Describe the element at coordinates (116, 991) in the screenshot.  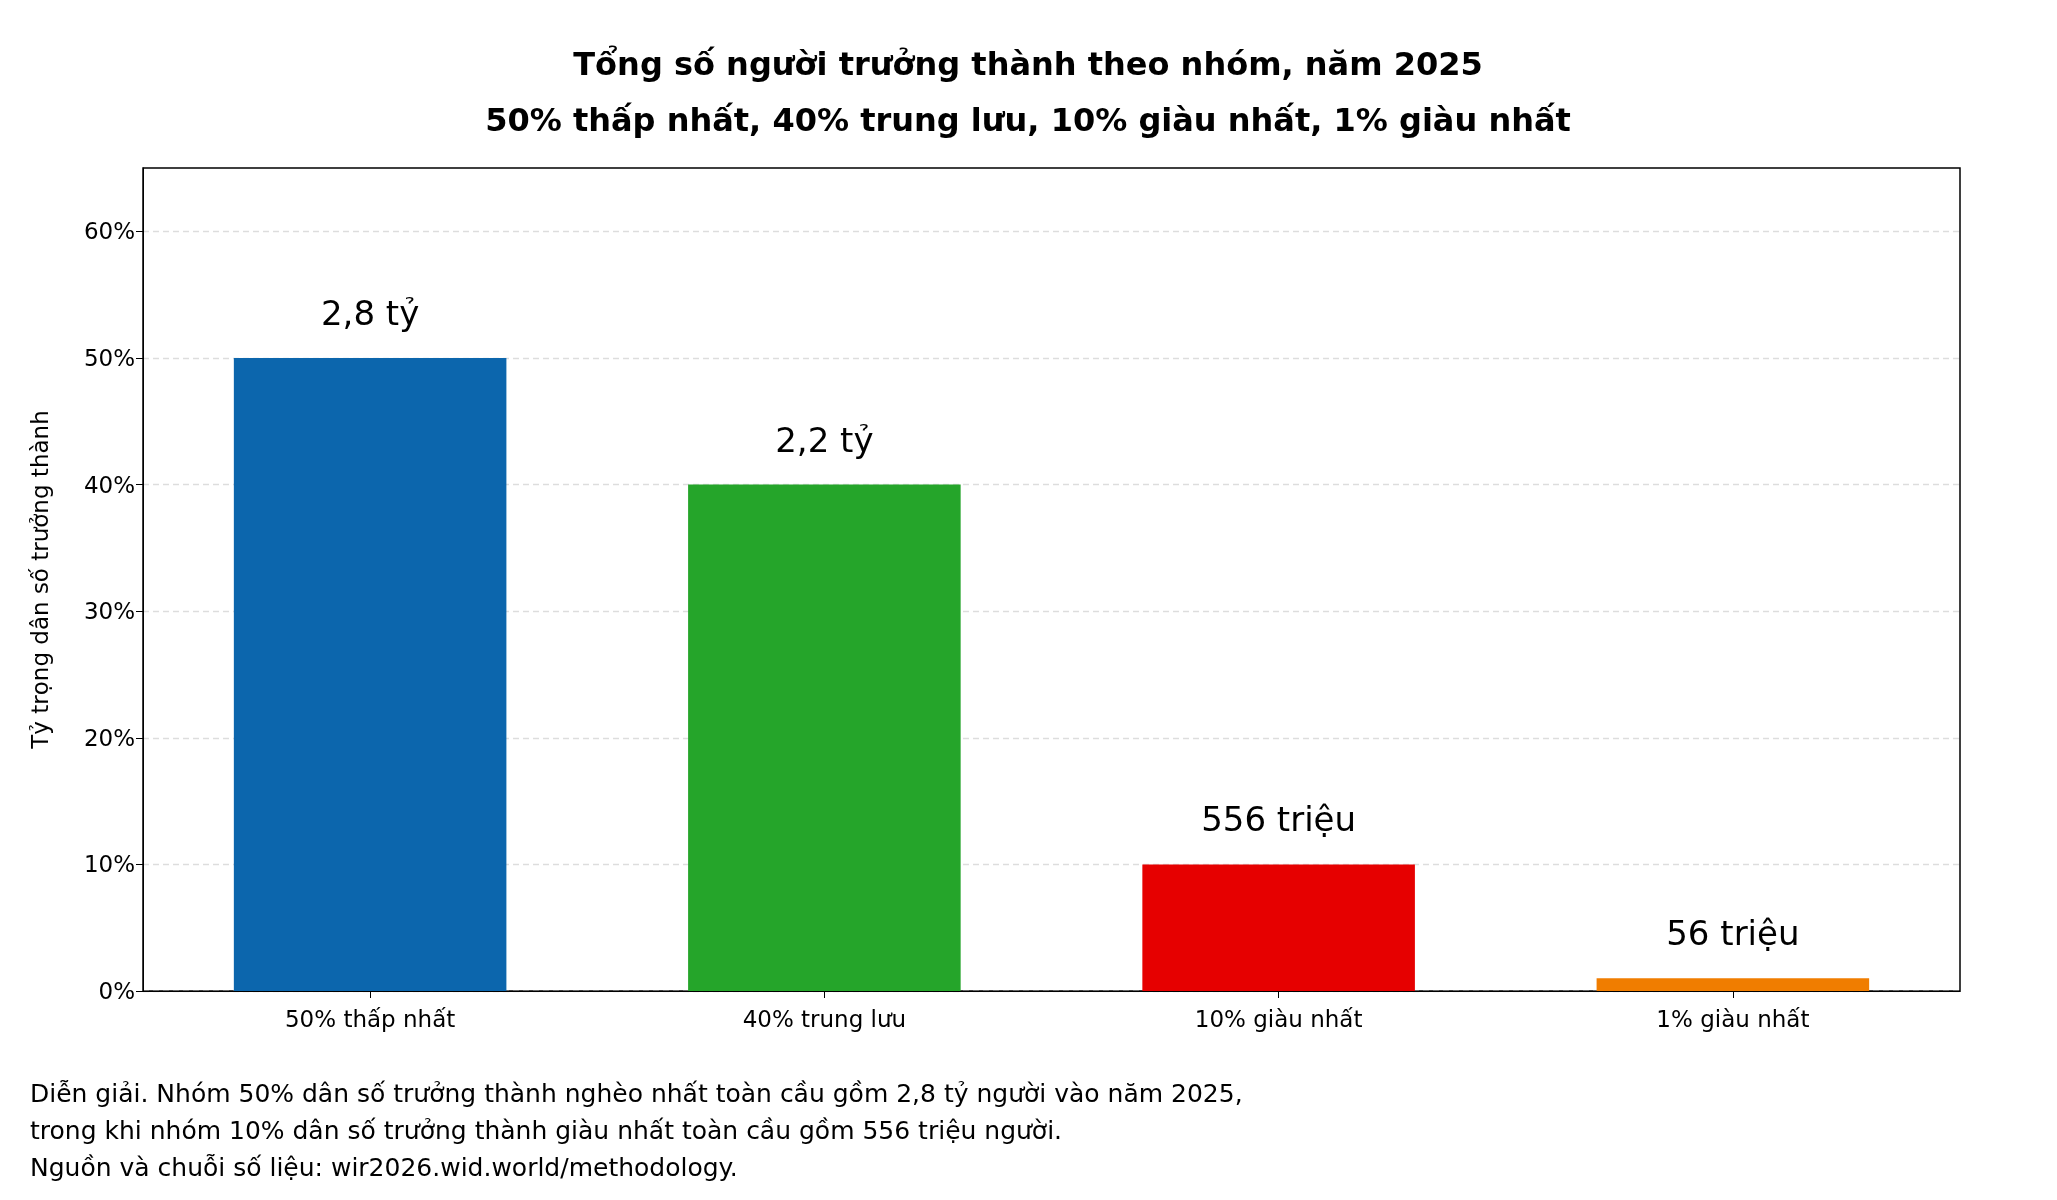
I see `y-tick-label: 0%` at that location.